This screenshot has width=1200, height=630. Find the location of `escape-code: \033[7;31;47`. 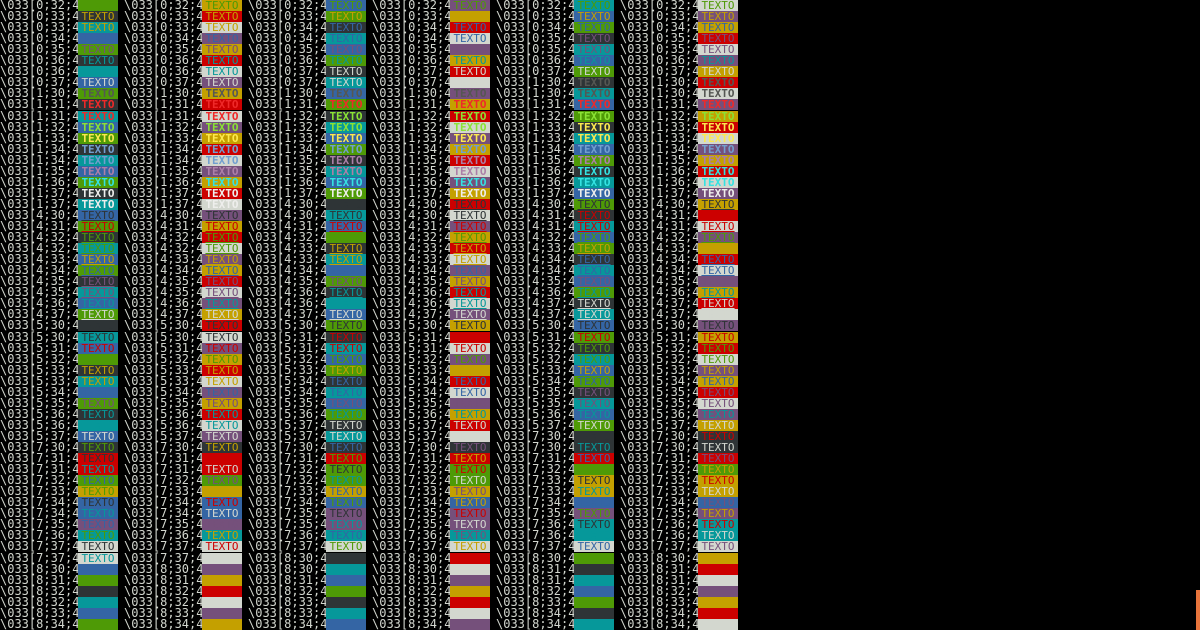

escape-code: \033[7;31;47 is located at coordinates (167, 469).